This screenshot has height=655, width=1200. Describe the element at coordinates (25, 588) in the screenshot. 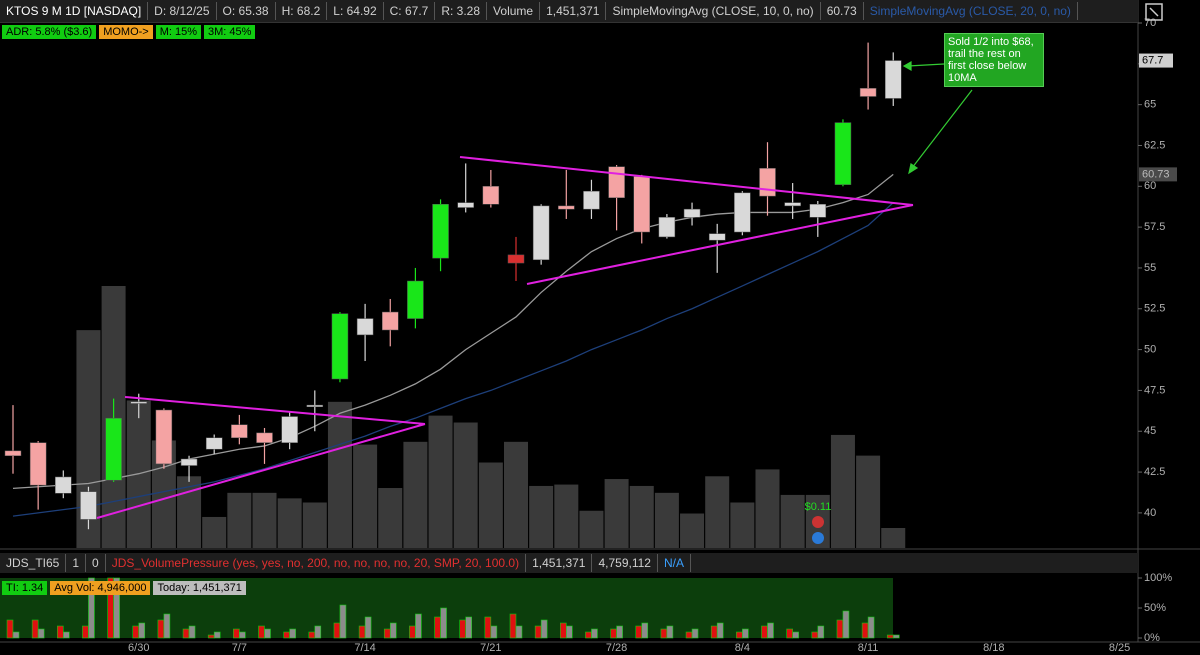

I see `badge: TI: 1.34` at that location.